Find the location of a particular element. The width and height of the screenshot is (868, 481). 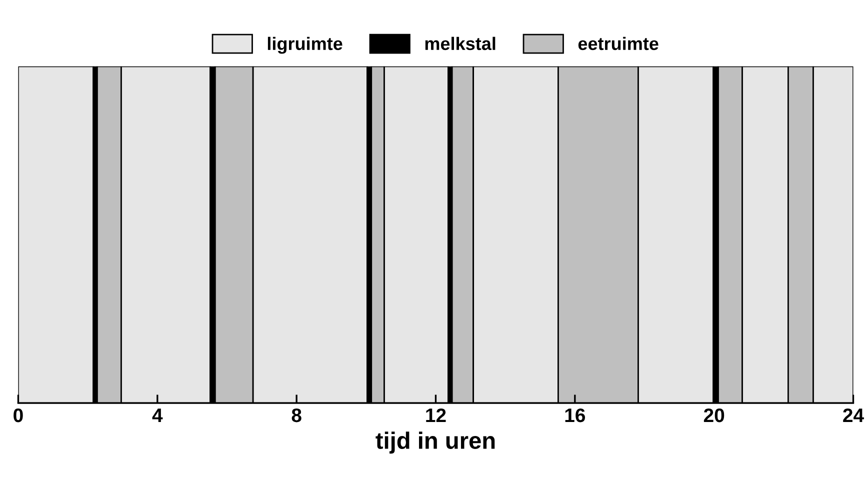

x-tick-label: 4 is located at coordinates (157, 415).